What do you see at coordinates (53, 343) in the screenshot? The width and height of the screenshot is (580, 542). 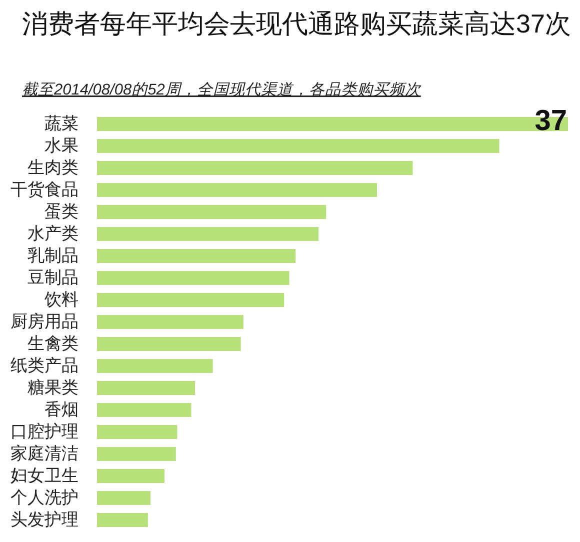 I see `y-tick-label: 生禽类` at bounding box center [53, 343].